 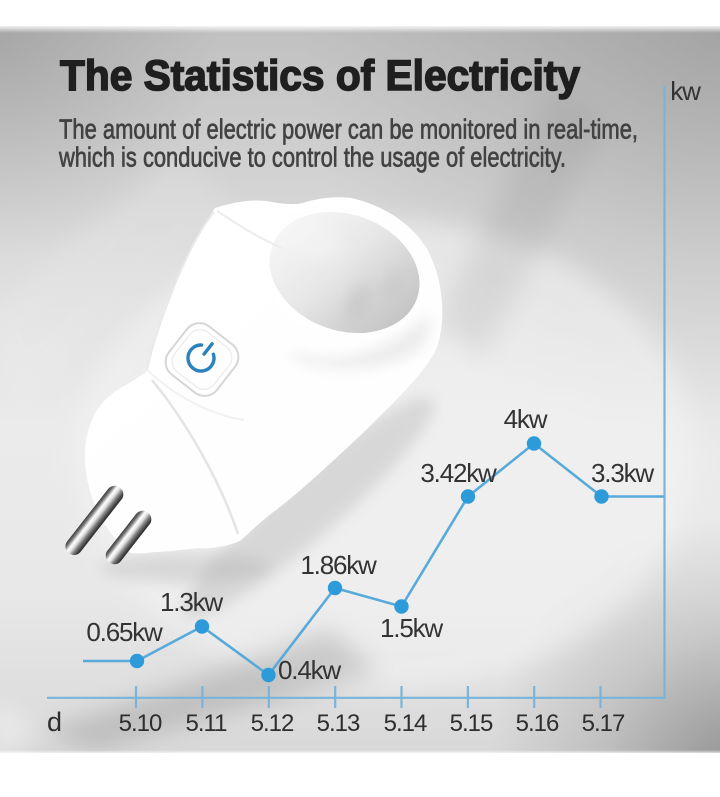 I want to click on svg-text: 0.65kw, so click(x=124, y=632).